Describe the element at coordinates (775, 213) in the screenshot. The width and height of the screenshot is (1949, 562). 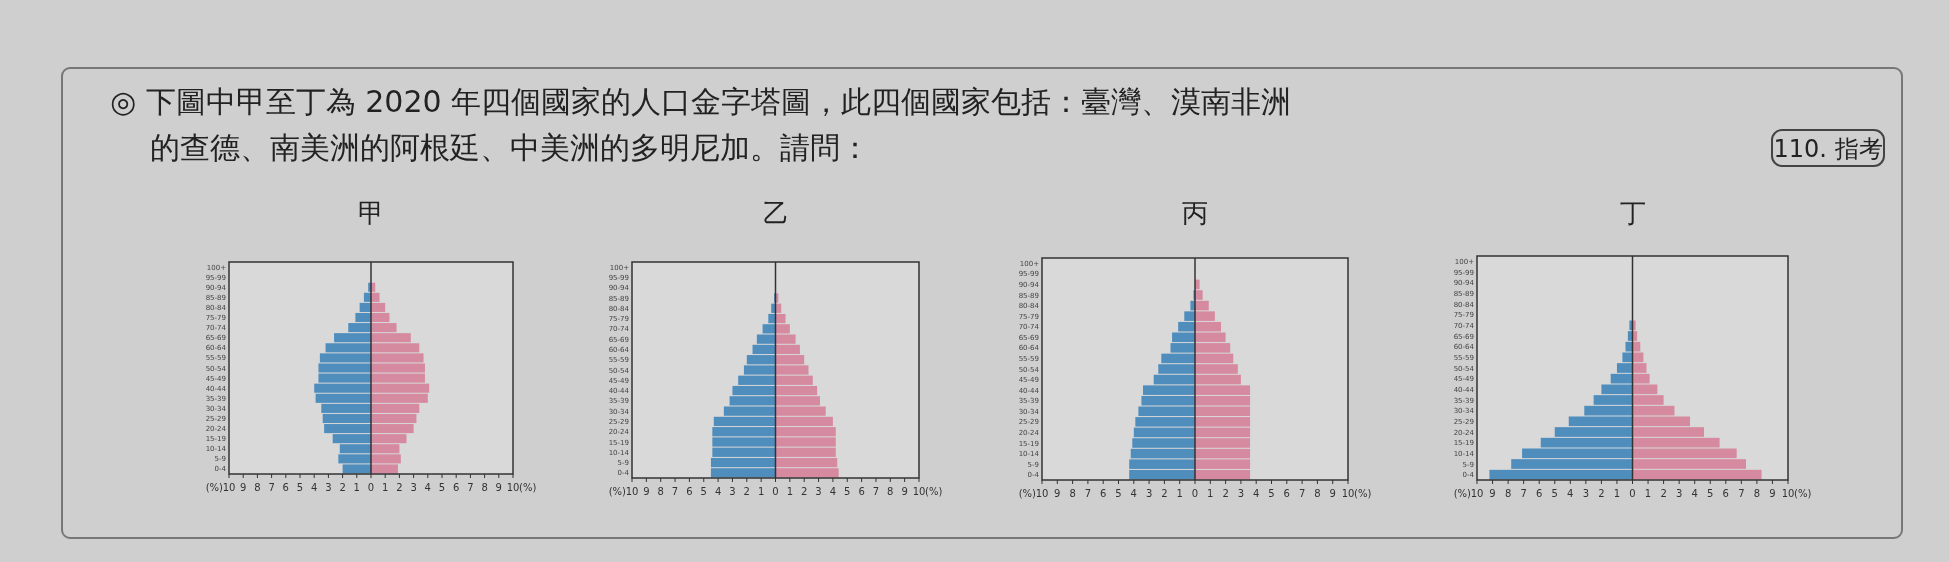
I see `chart-title: 乙` at that location.